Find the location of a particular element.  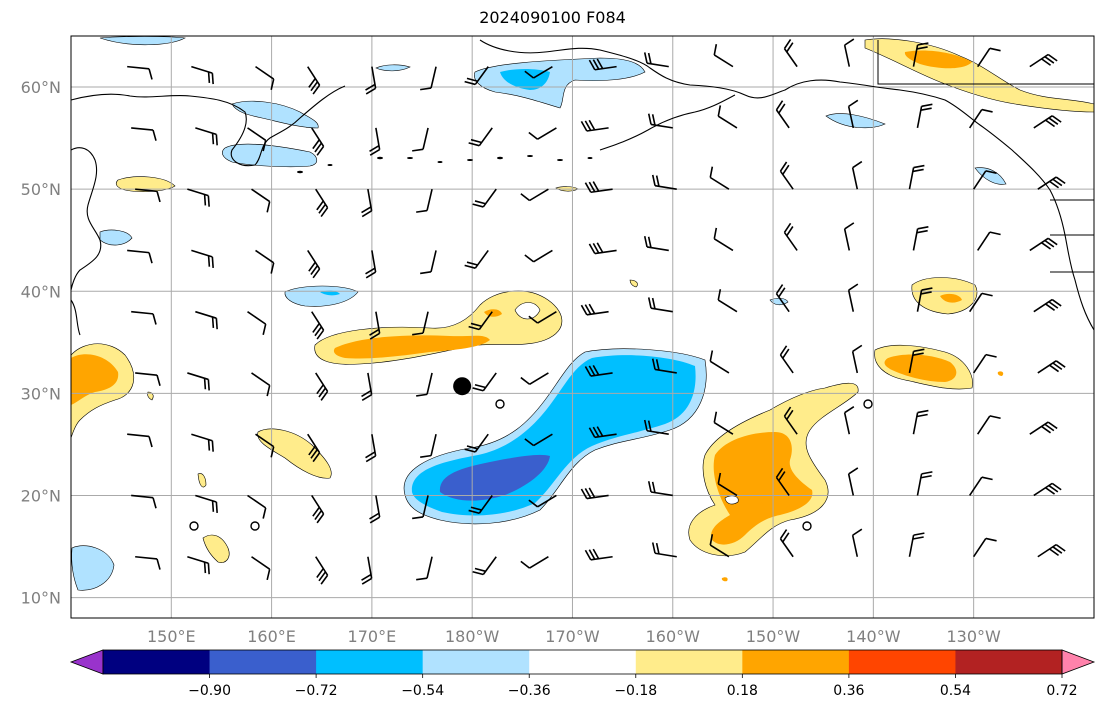

colorbar-tick-label: −0.18 is located at coordinates (635, 691).